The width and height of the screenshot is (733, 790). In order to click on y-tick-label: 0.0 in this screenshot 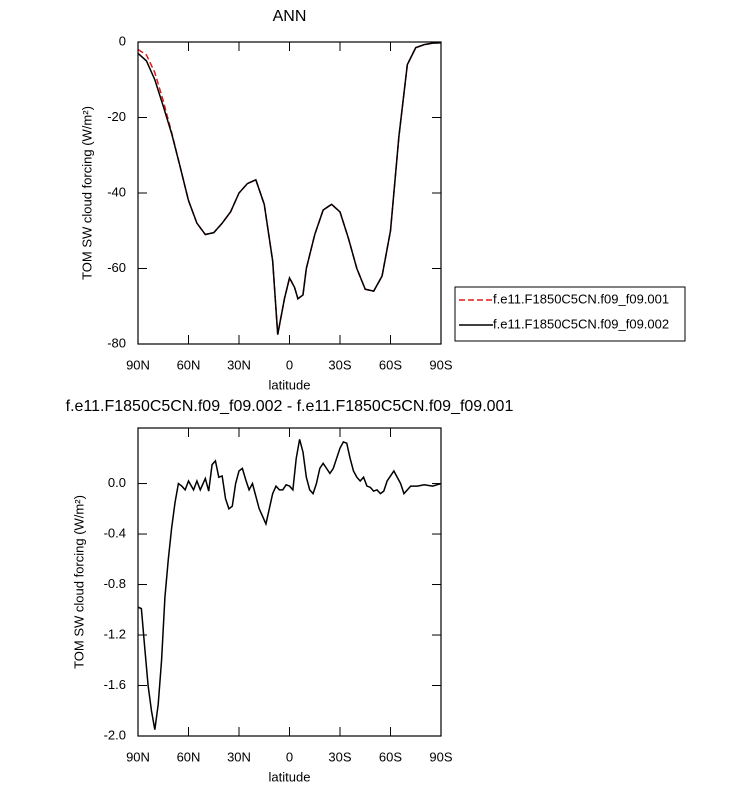, I will do `click(117, 482)`.